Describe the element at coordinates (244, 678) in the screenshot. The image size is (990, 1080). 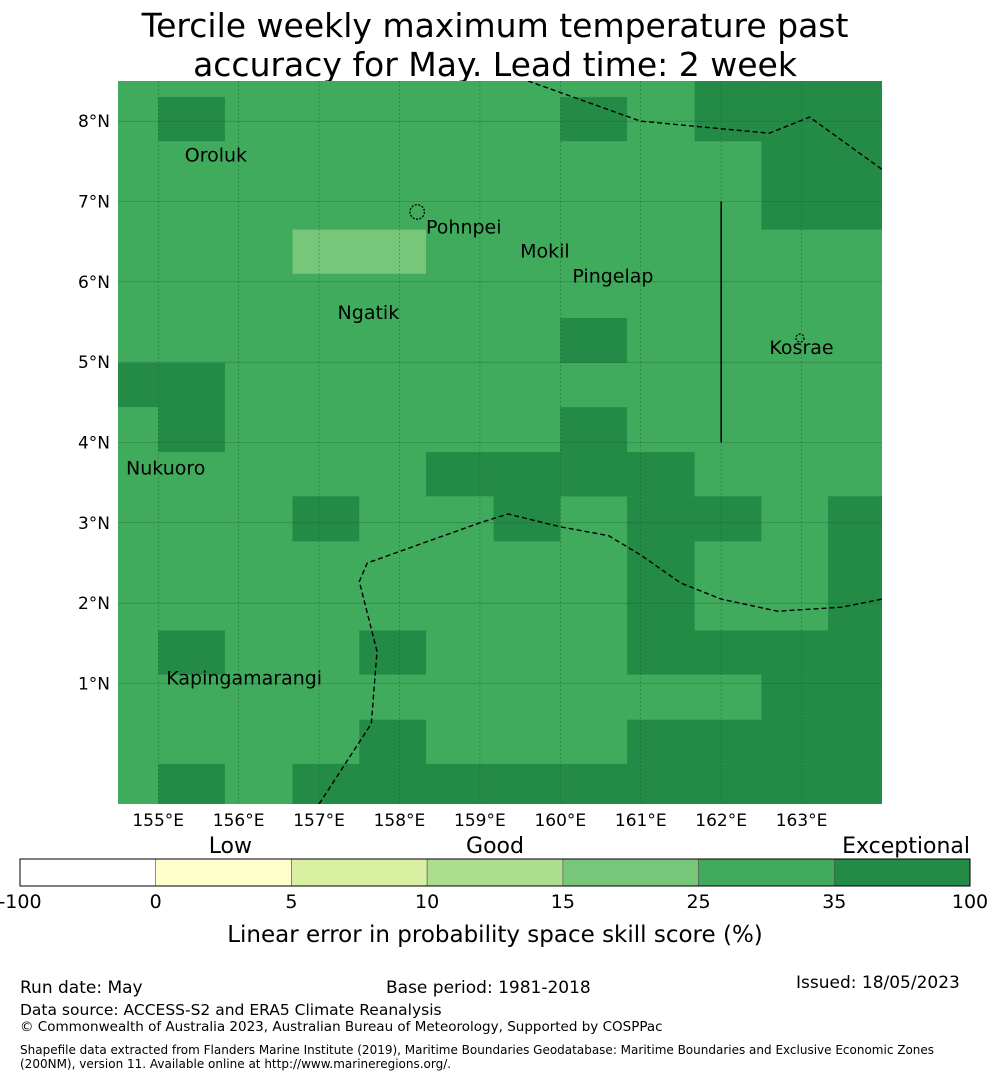
I see `place-label: Kapingamarangi` at that location.